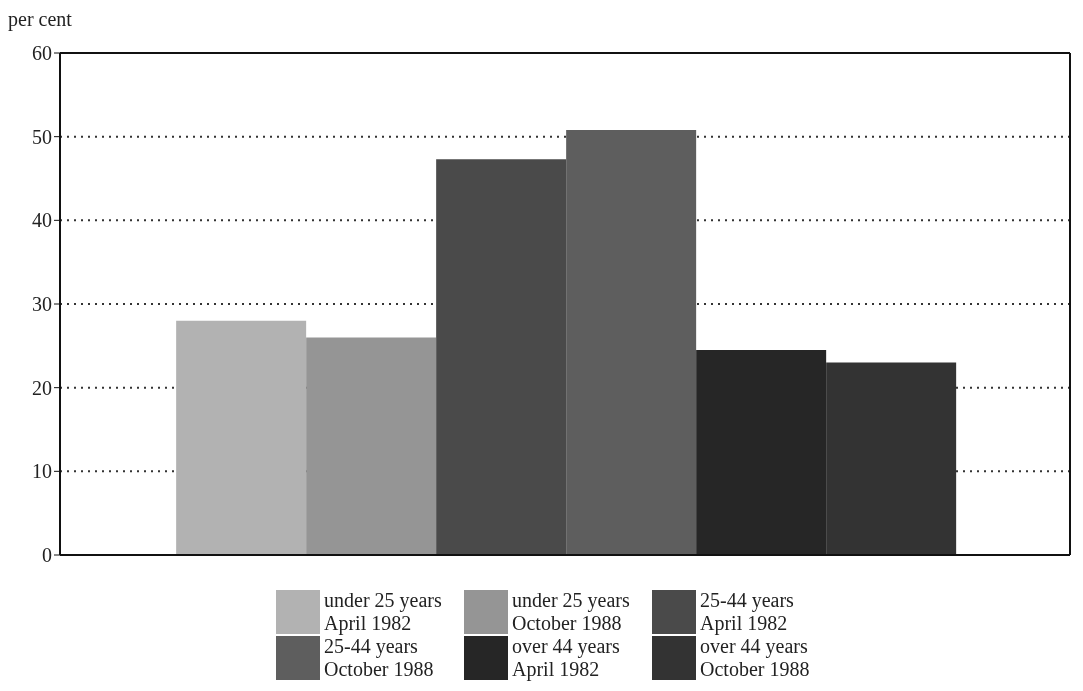 The height and width of the screenshot is (691, 1083). I want to click on y-tick-label: 60, so click(42, 53).